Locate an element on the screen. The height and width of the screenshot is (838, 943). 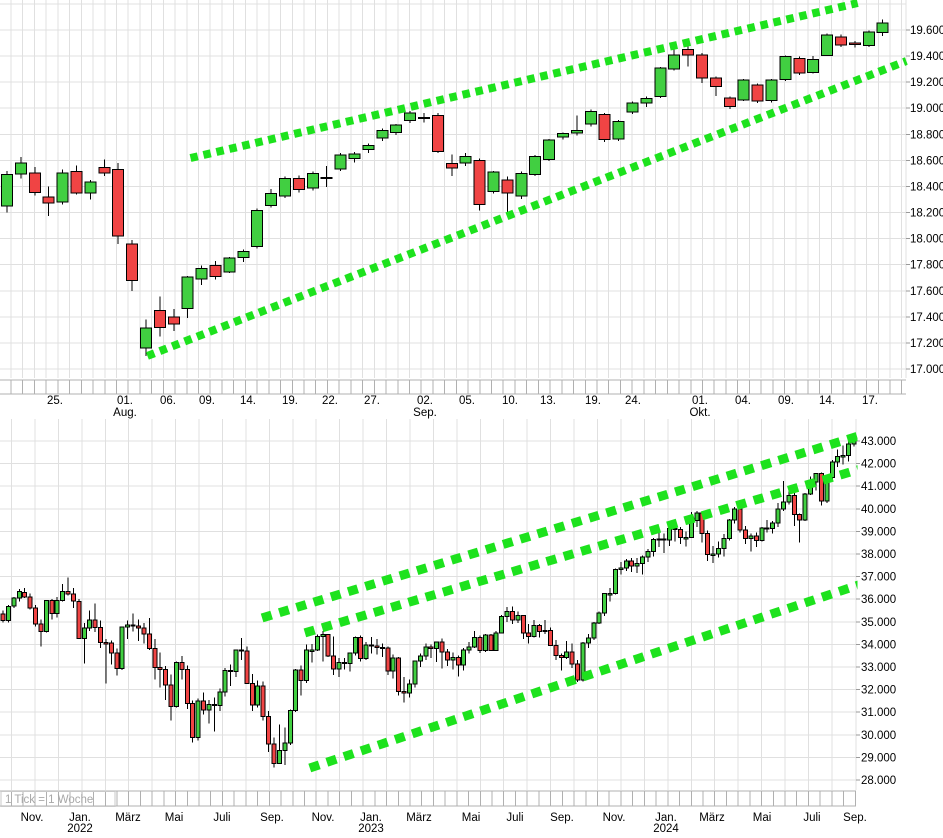
trendline-upper-channel is located at coordinates (566, 527).